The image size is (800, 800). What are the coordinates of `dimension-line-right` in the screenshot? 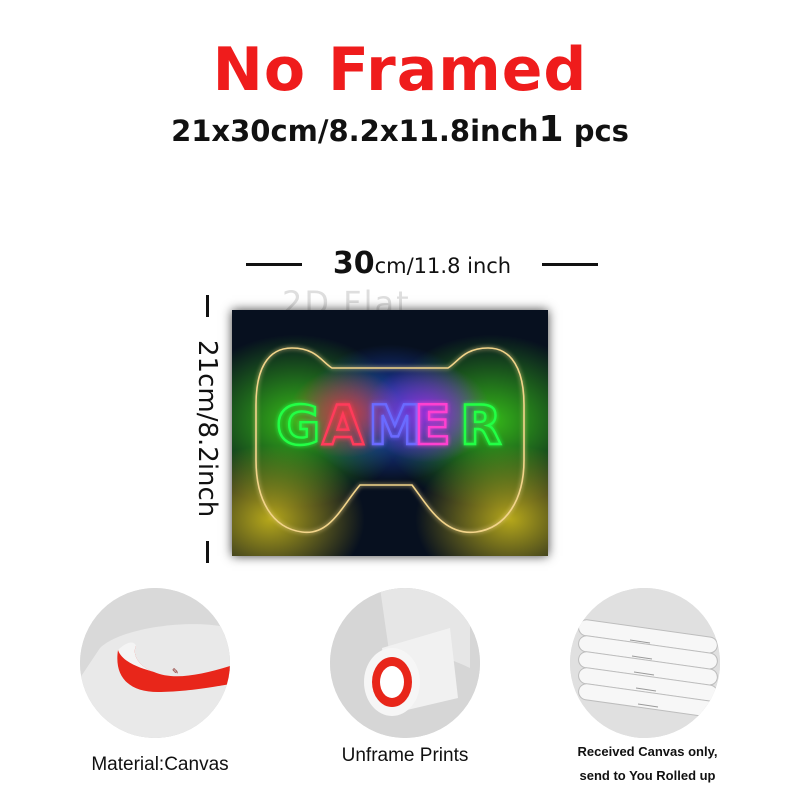 It's located at (569, 264).